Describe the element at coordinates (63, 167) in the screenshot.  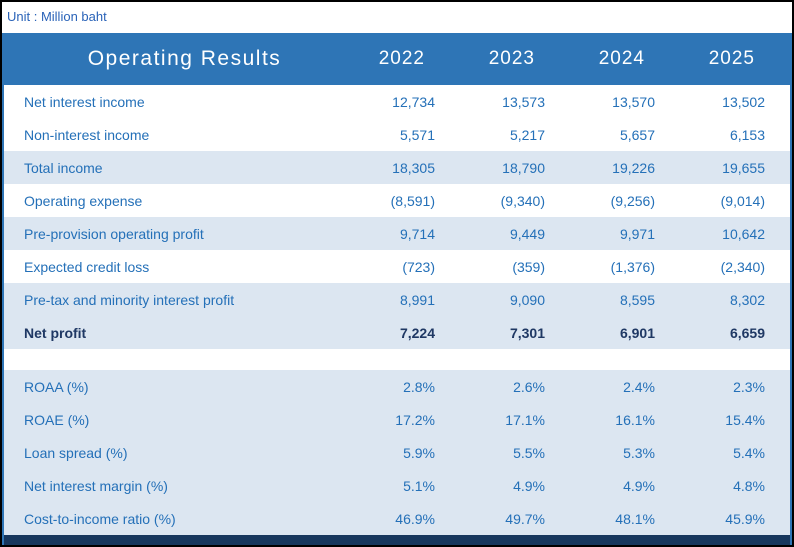
I see `row-label: Total income` at that location.